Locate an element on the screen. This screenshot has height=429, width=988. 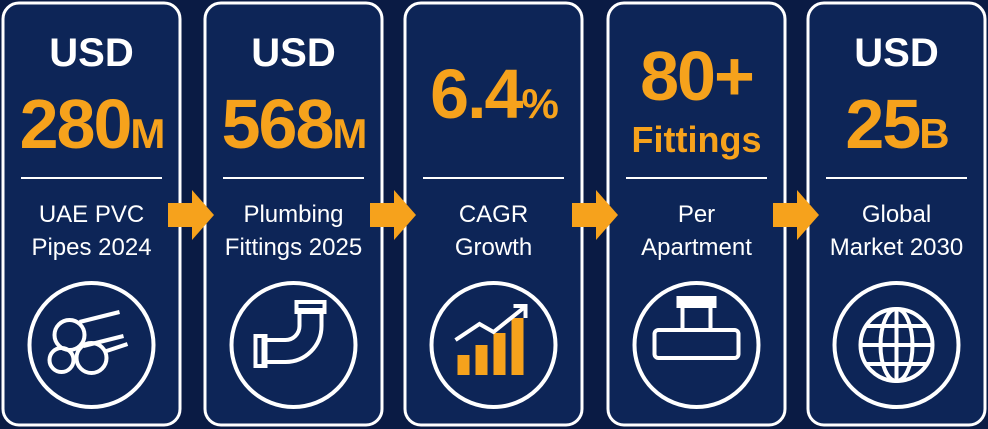
label: UAE PVC is located at coordinates (91, 214).